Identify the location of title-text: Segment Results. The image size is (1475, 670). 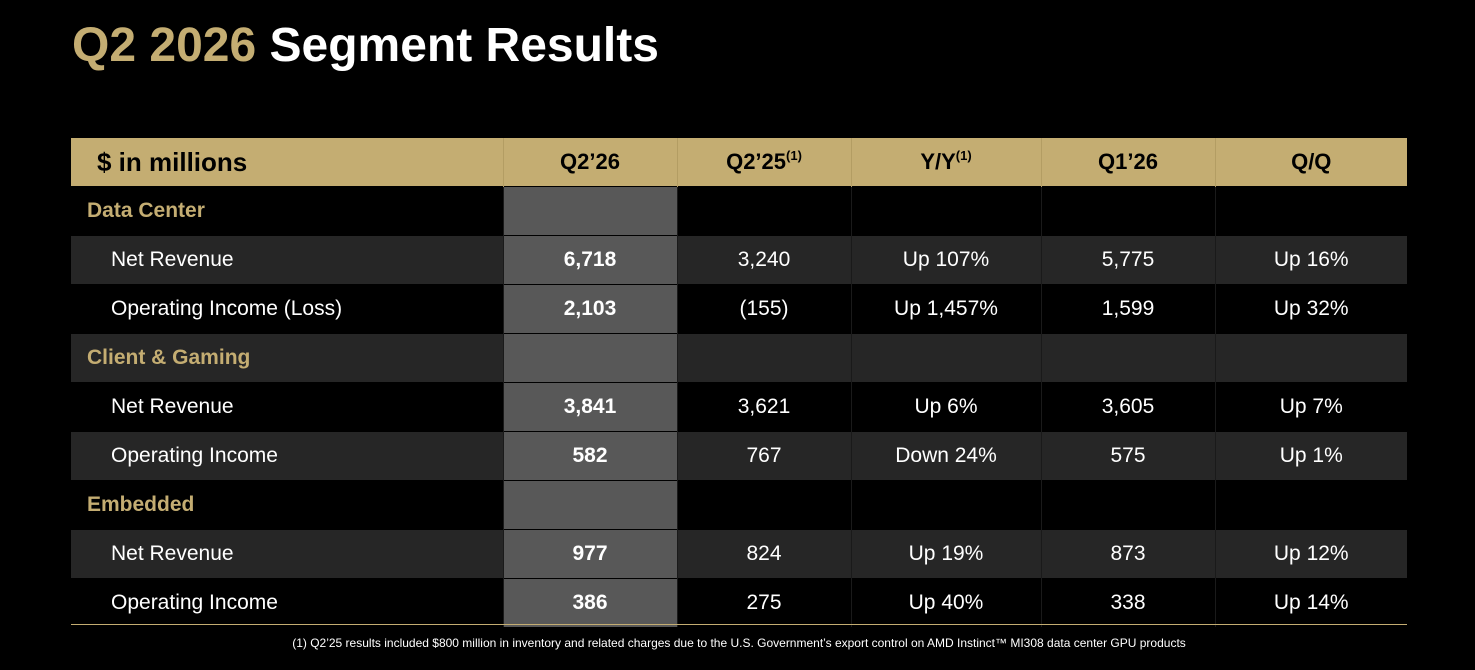
(464, 45).